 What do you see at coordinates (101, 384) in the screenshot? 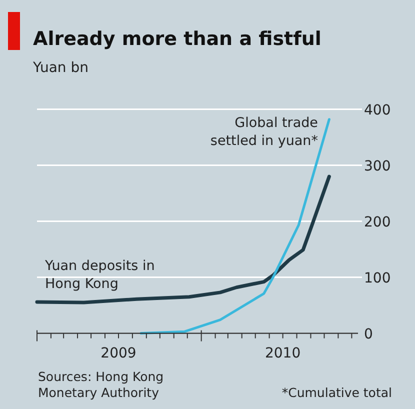
I see `source-note: Sources: Hong Kong Monetary Authority` at bounding box center [101, 384].